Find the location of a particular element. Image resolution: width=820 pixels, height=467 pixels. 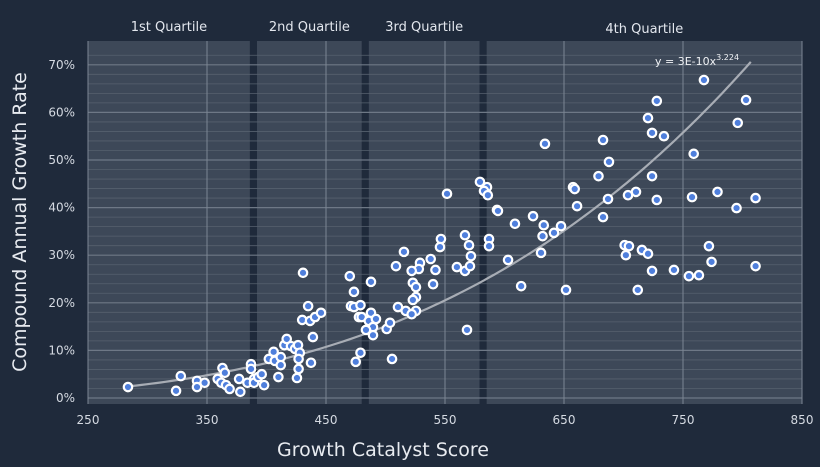

x-tick-label: 450 is located at coordinates (326, 420).